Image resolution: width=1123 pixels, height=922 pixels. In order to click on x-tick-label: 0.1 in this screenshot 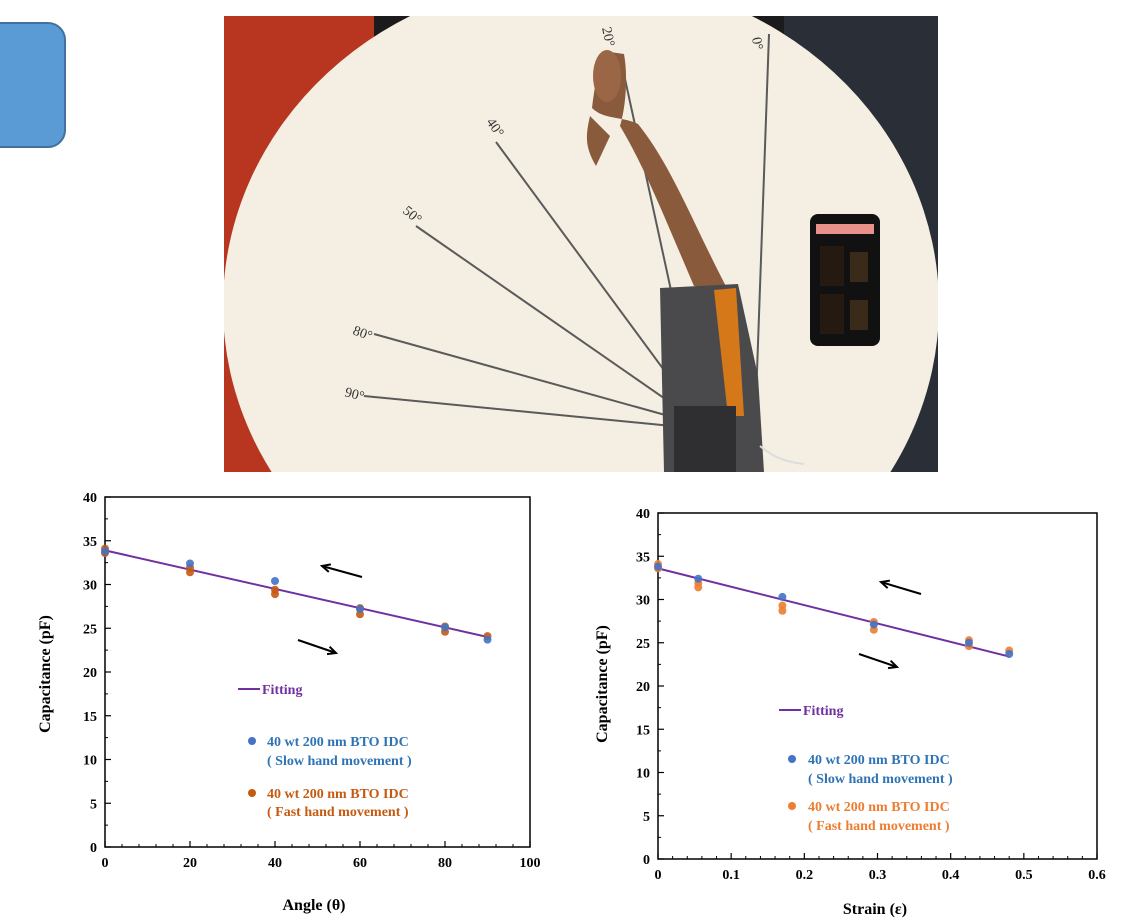, I will do `click(731, 875)`.